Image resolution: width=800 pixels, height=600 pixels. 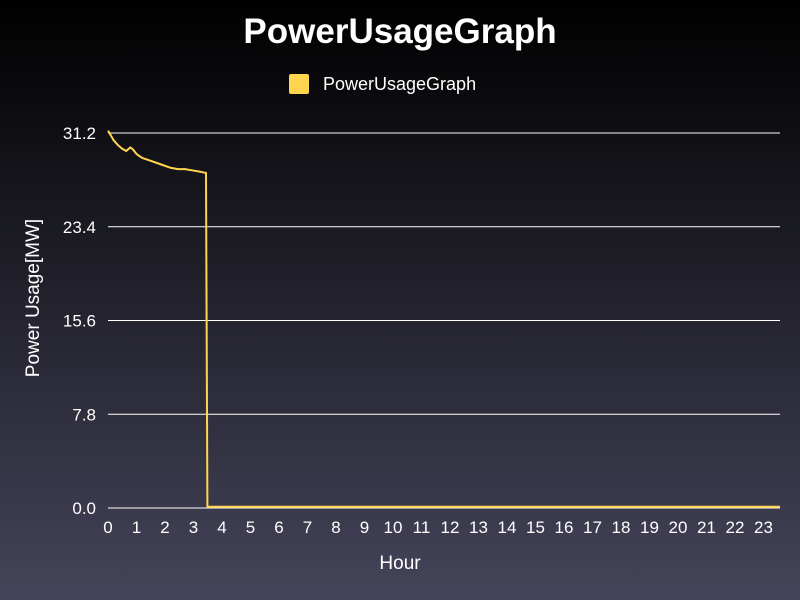 What do you see at coordinates (107, 527) in the screenshot?
I see `x-tick-label: 0` at bounding box center [107, 527].